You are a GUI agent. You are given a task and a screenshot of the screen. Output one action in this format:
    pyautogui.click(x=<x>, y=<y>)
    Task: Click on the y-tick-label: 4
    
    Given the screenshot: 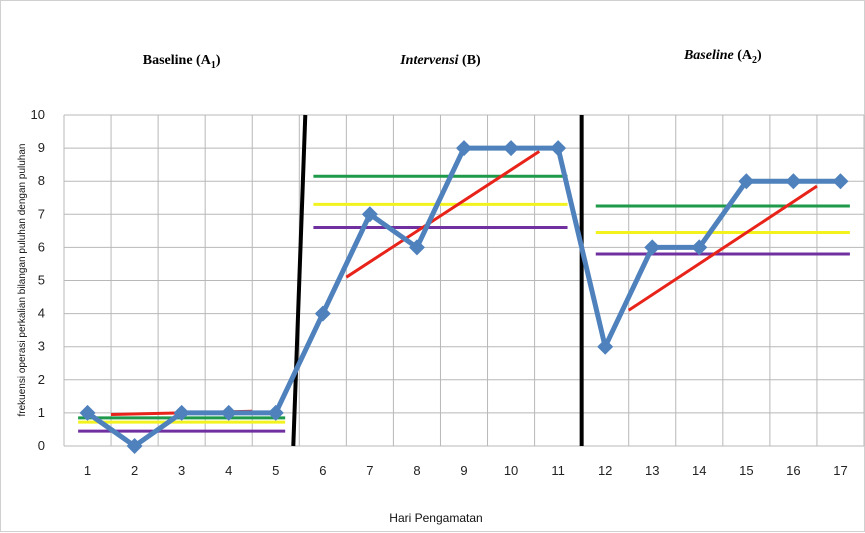 What is the action you would take?
    pyautogui.click(x=41, y=313)
    